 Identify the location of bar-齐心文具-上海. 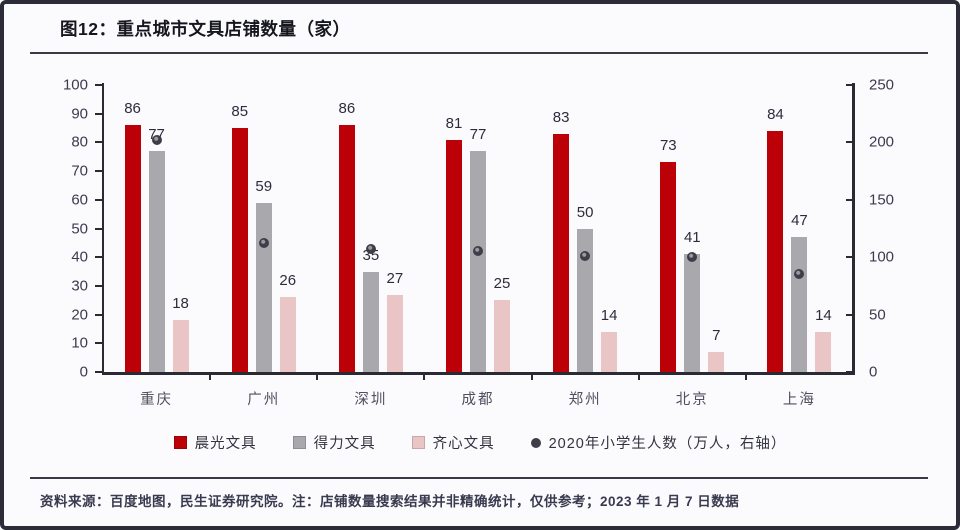
(823, 351).